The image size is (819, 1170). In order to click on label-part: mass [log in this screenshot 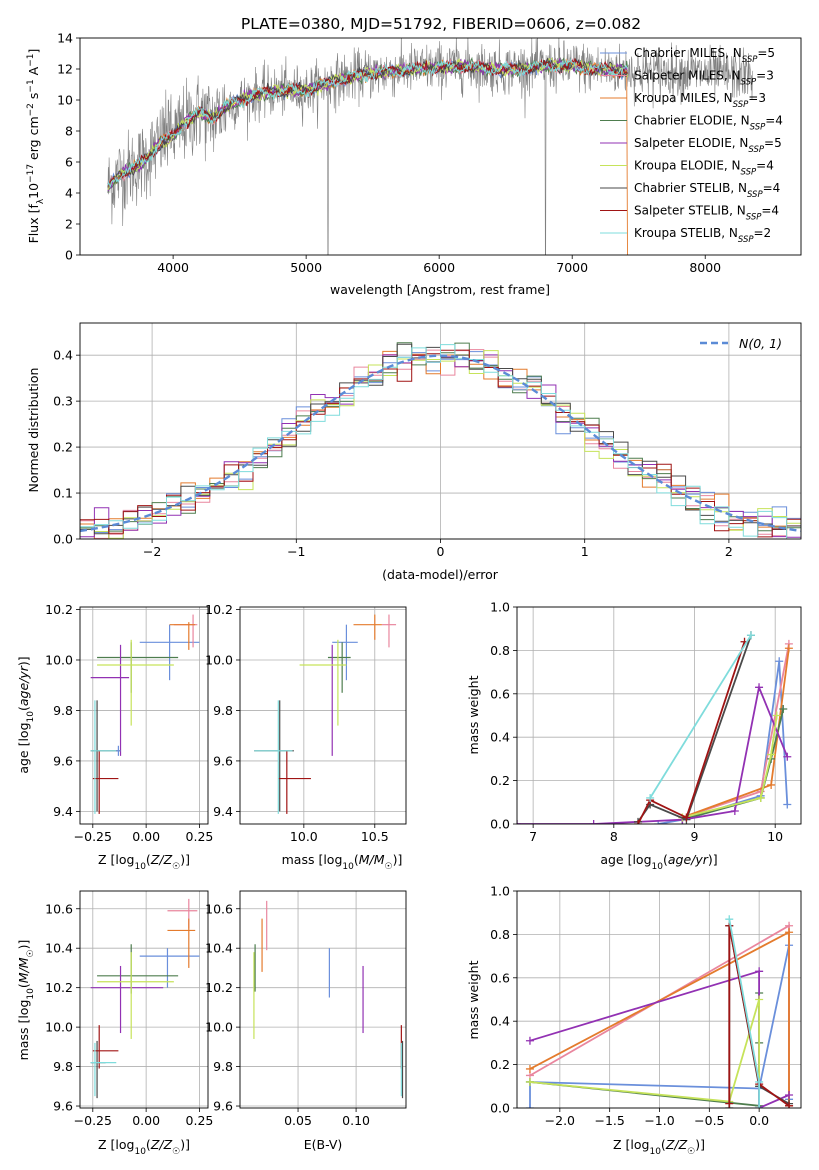, I will do `click(23, 1030)`.